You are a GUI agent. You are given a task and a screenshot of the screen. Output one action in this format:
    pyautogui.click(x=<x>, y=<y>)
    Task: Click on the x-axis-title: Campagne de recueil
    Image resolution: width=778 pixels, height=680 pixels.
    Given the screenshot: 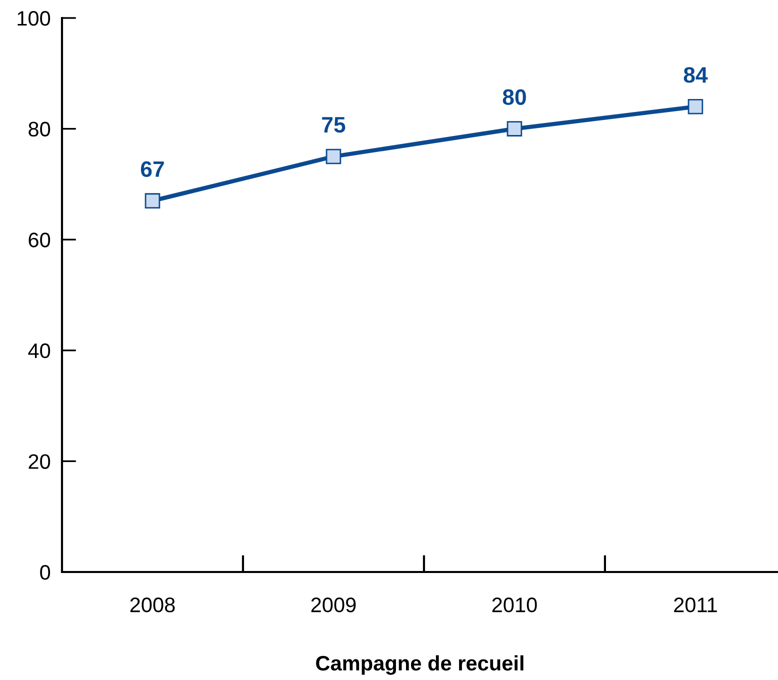 What is the action you would take?
    pyautogui.click(x=420, y=665)
    